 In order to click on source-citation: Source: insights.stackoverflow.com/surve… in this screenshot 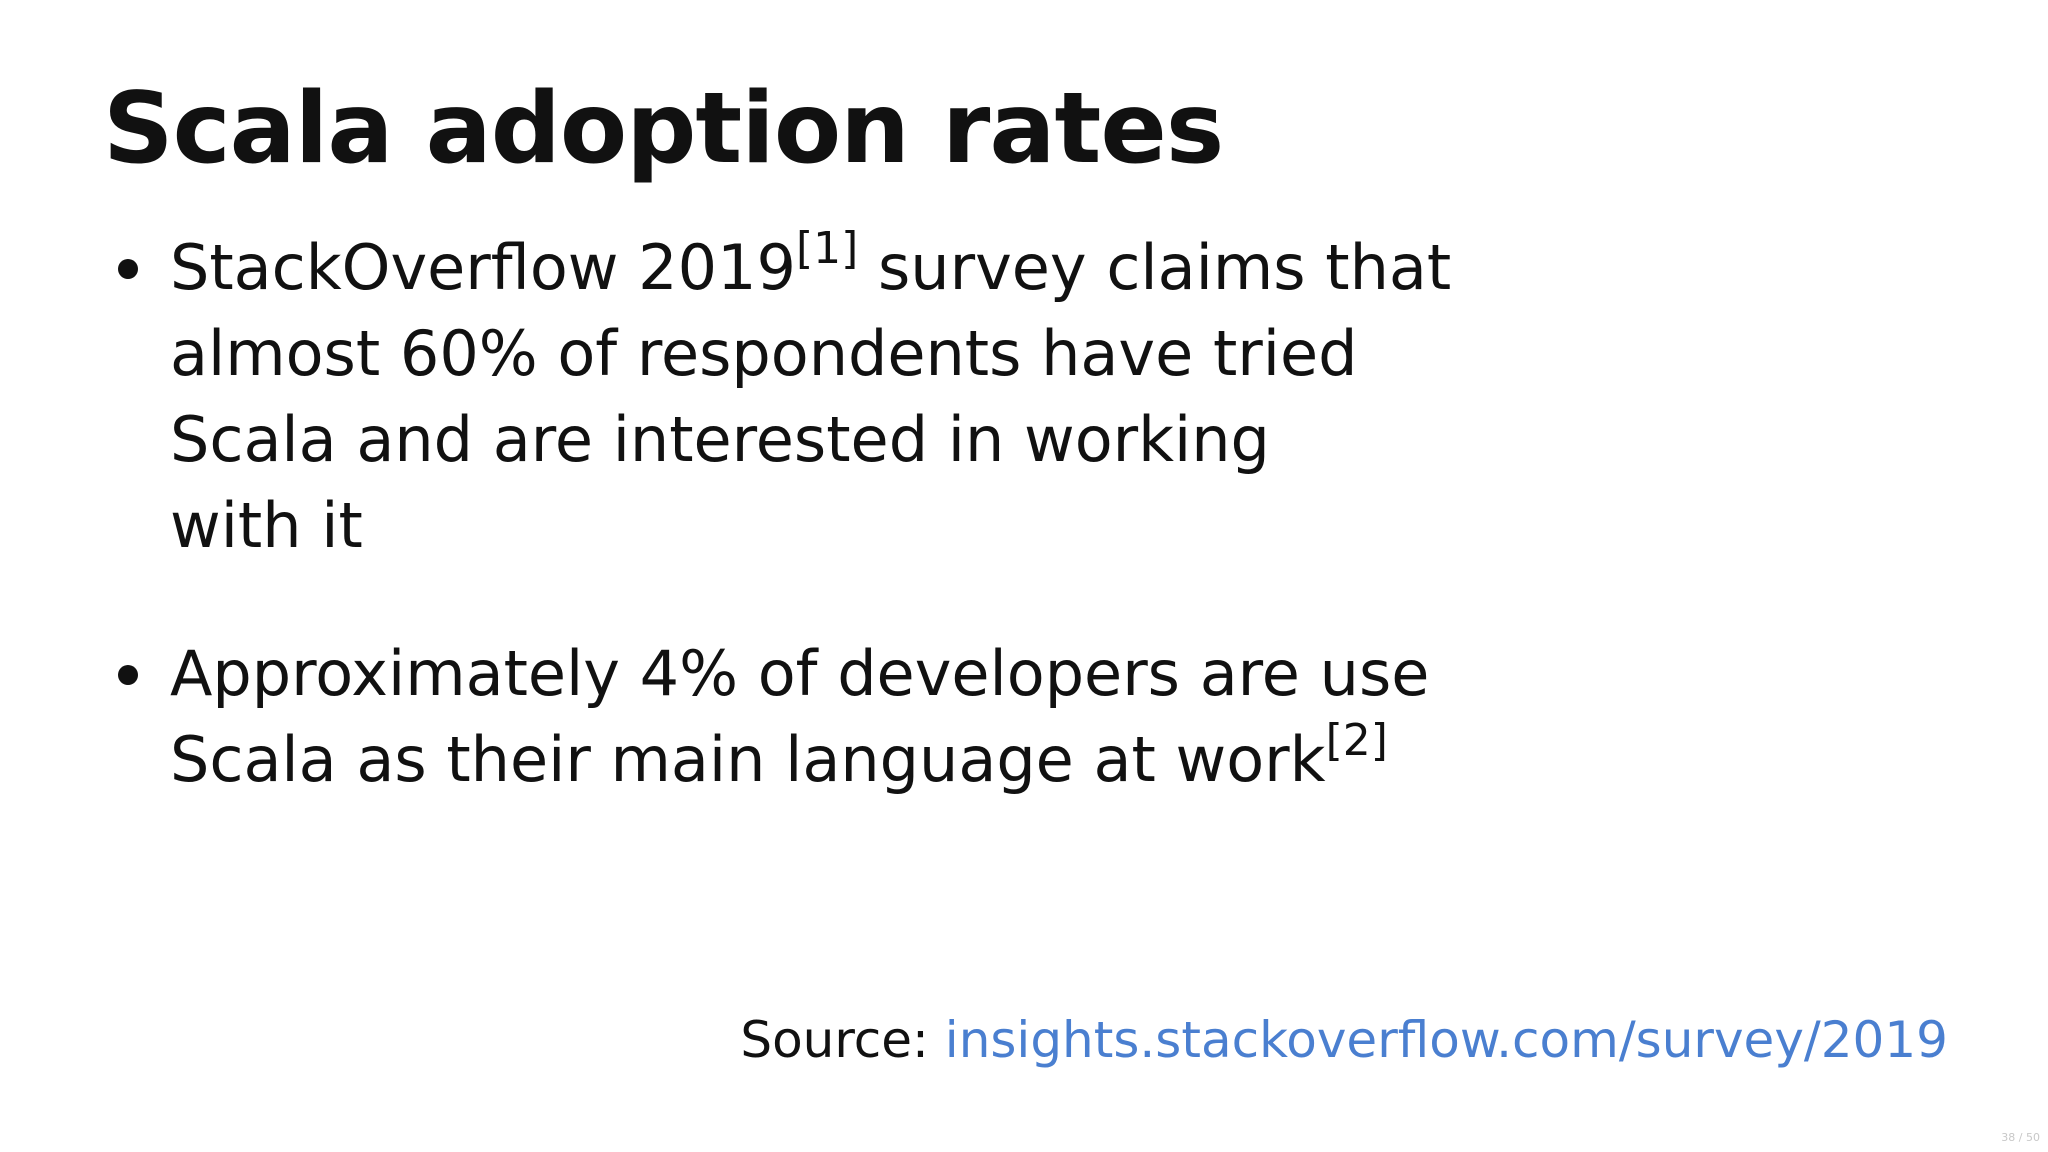, I will do `click(1344, 1040)`.